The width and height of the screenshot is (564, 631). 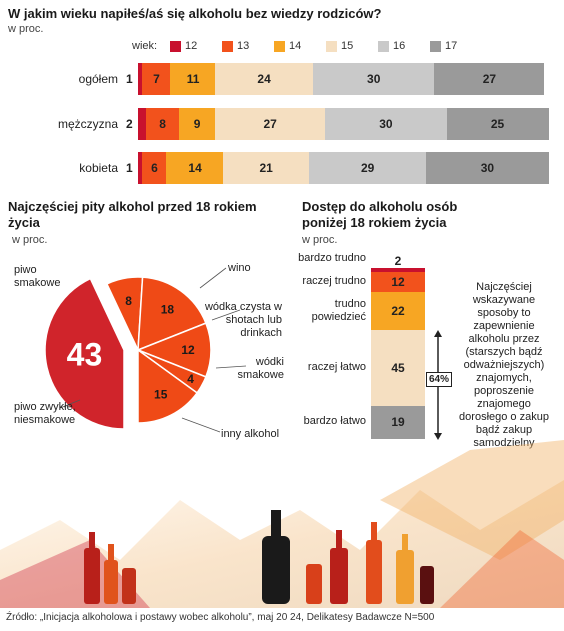 What do you see at coordinates (156, 79) in the screenshot?
I see `bar-segment-13: 7` at bounding box center [156, 79].